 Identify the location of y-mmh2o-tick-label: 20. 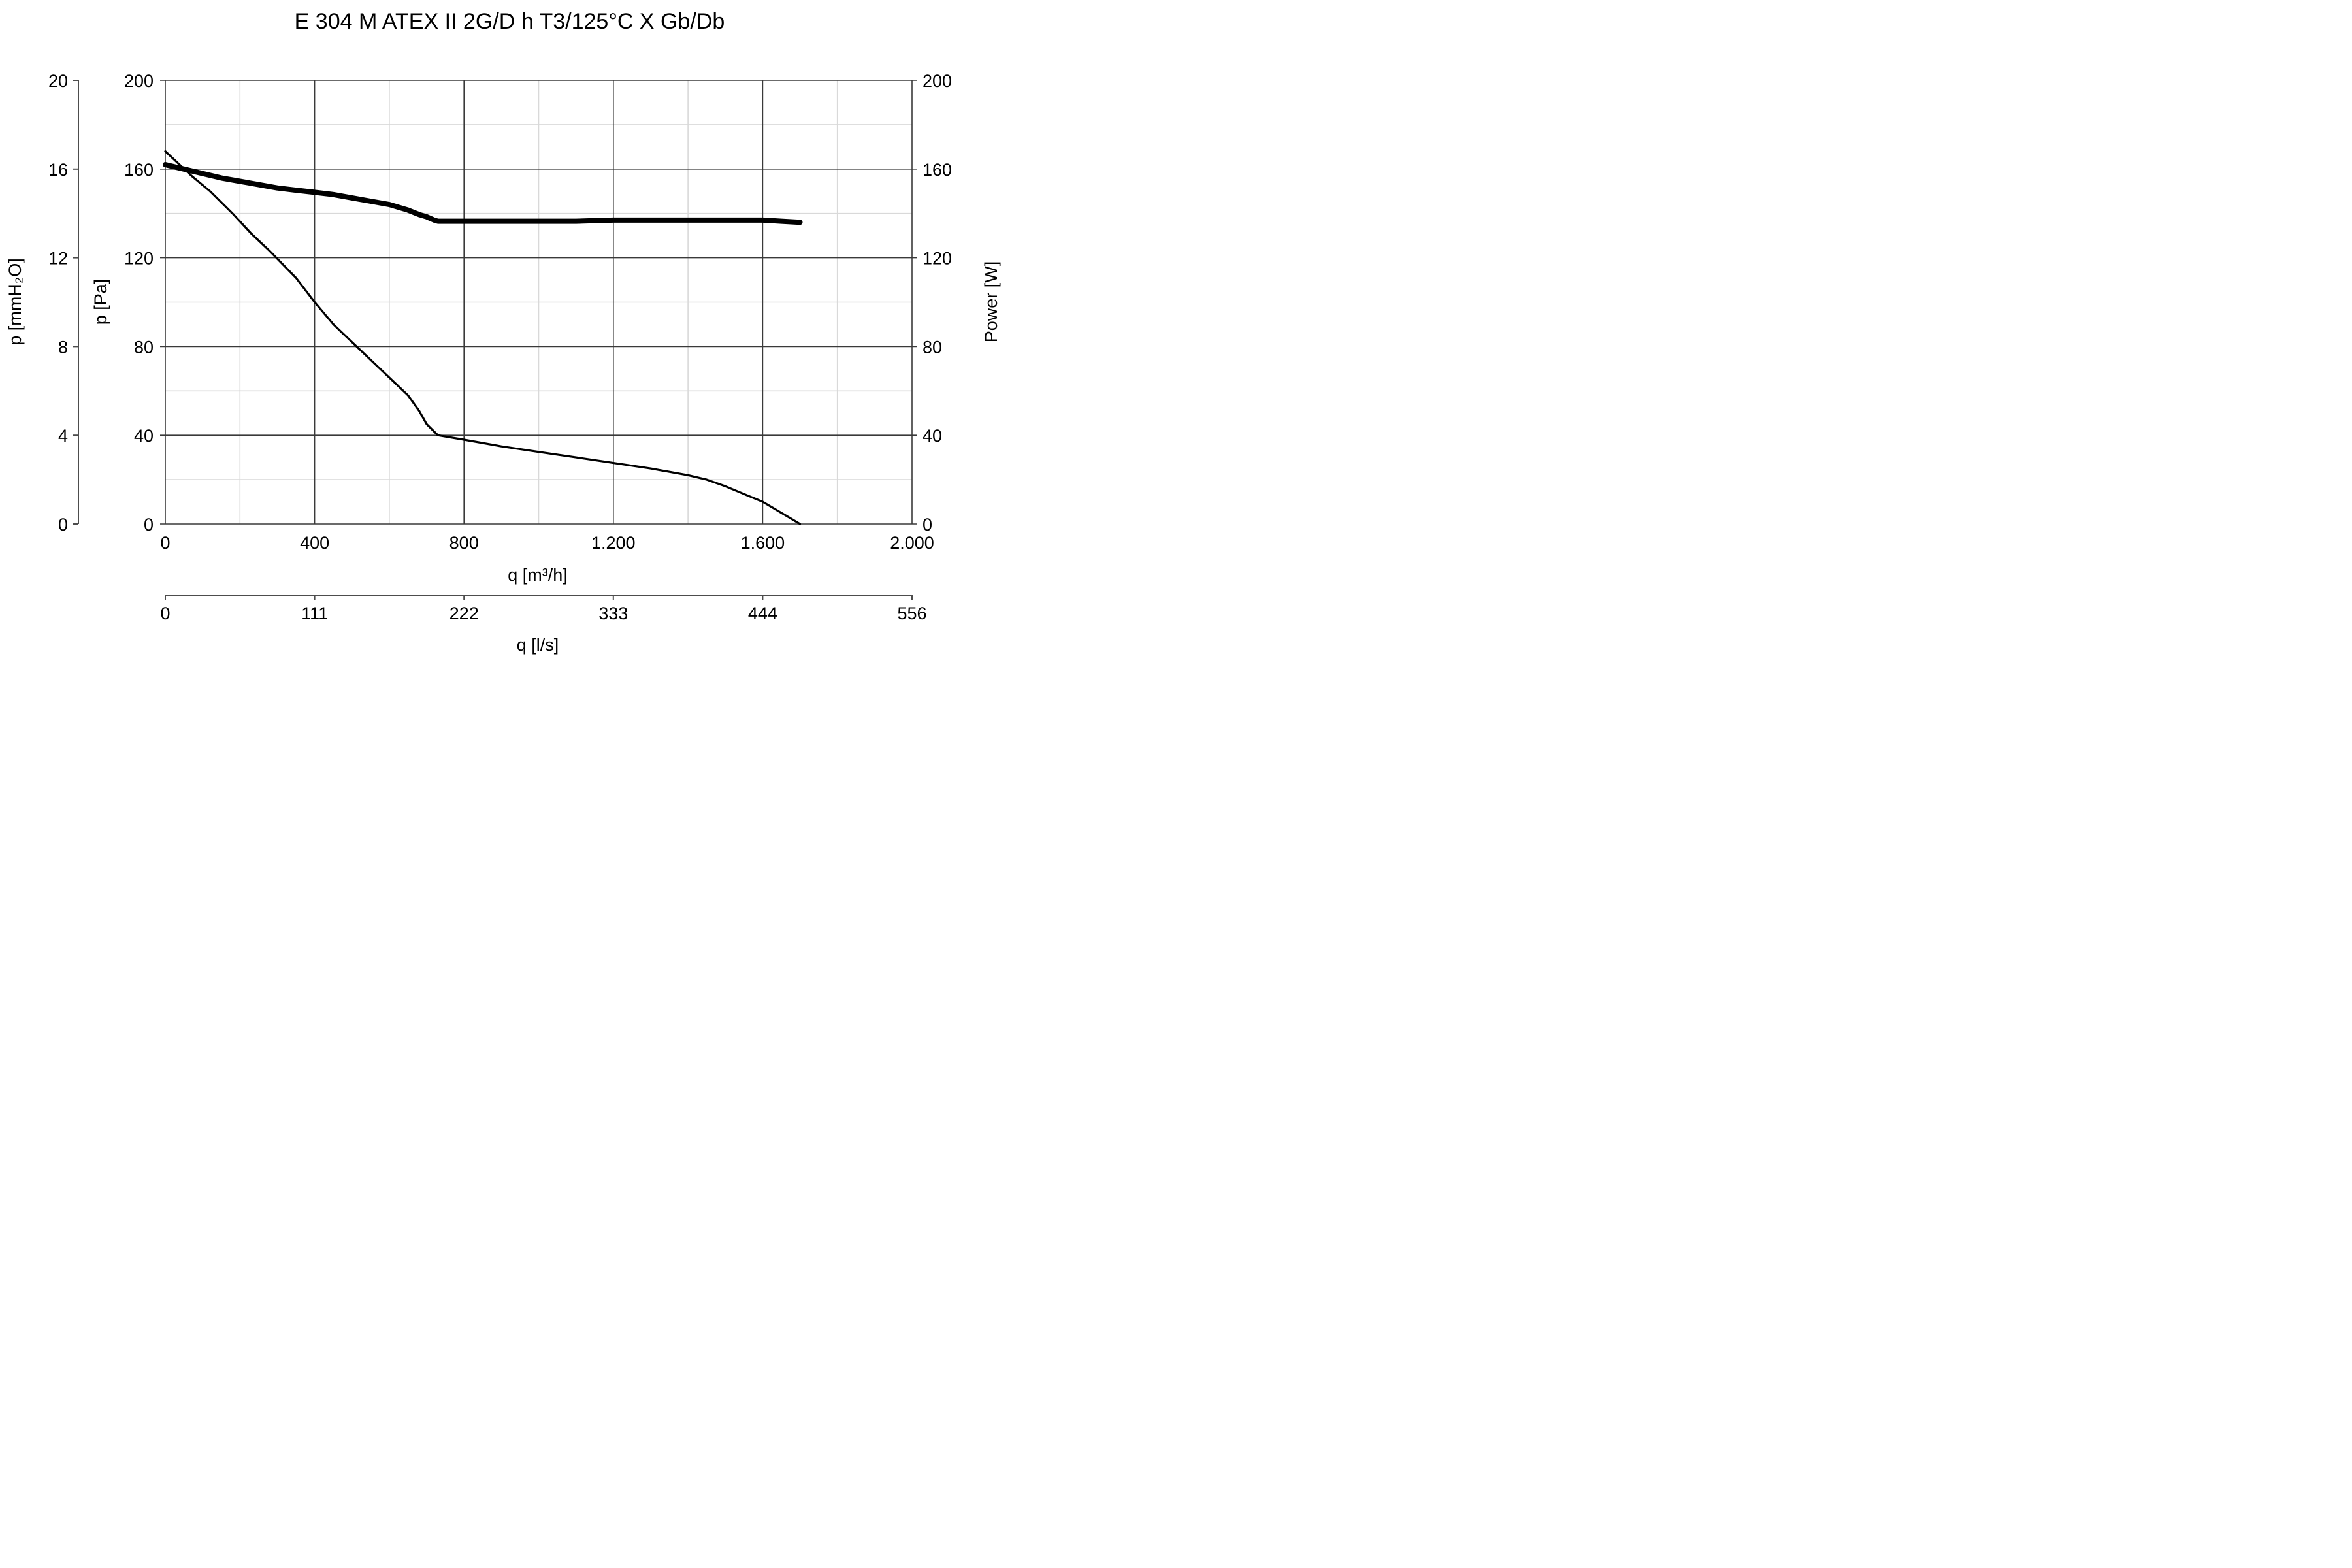
(58, 81).